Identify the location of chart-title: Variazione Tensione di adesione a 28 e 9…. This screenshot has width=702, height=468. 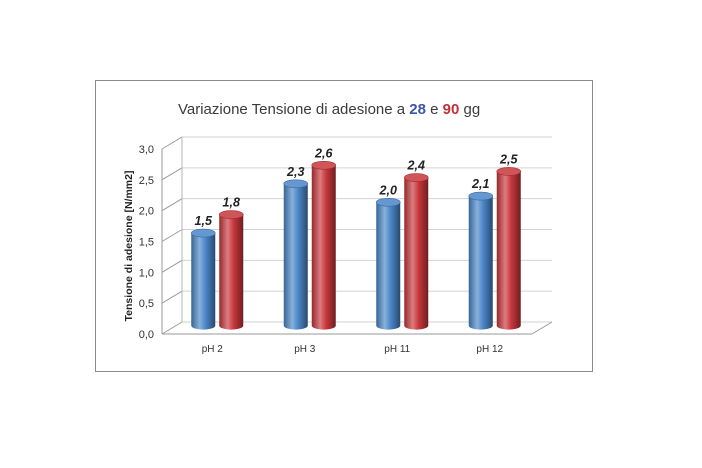
(329, 109).